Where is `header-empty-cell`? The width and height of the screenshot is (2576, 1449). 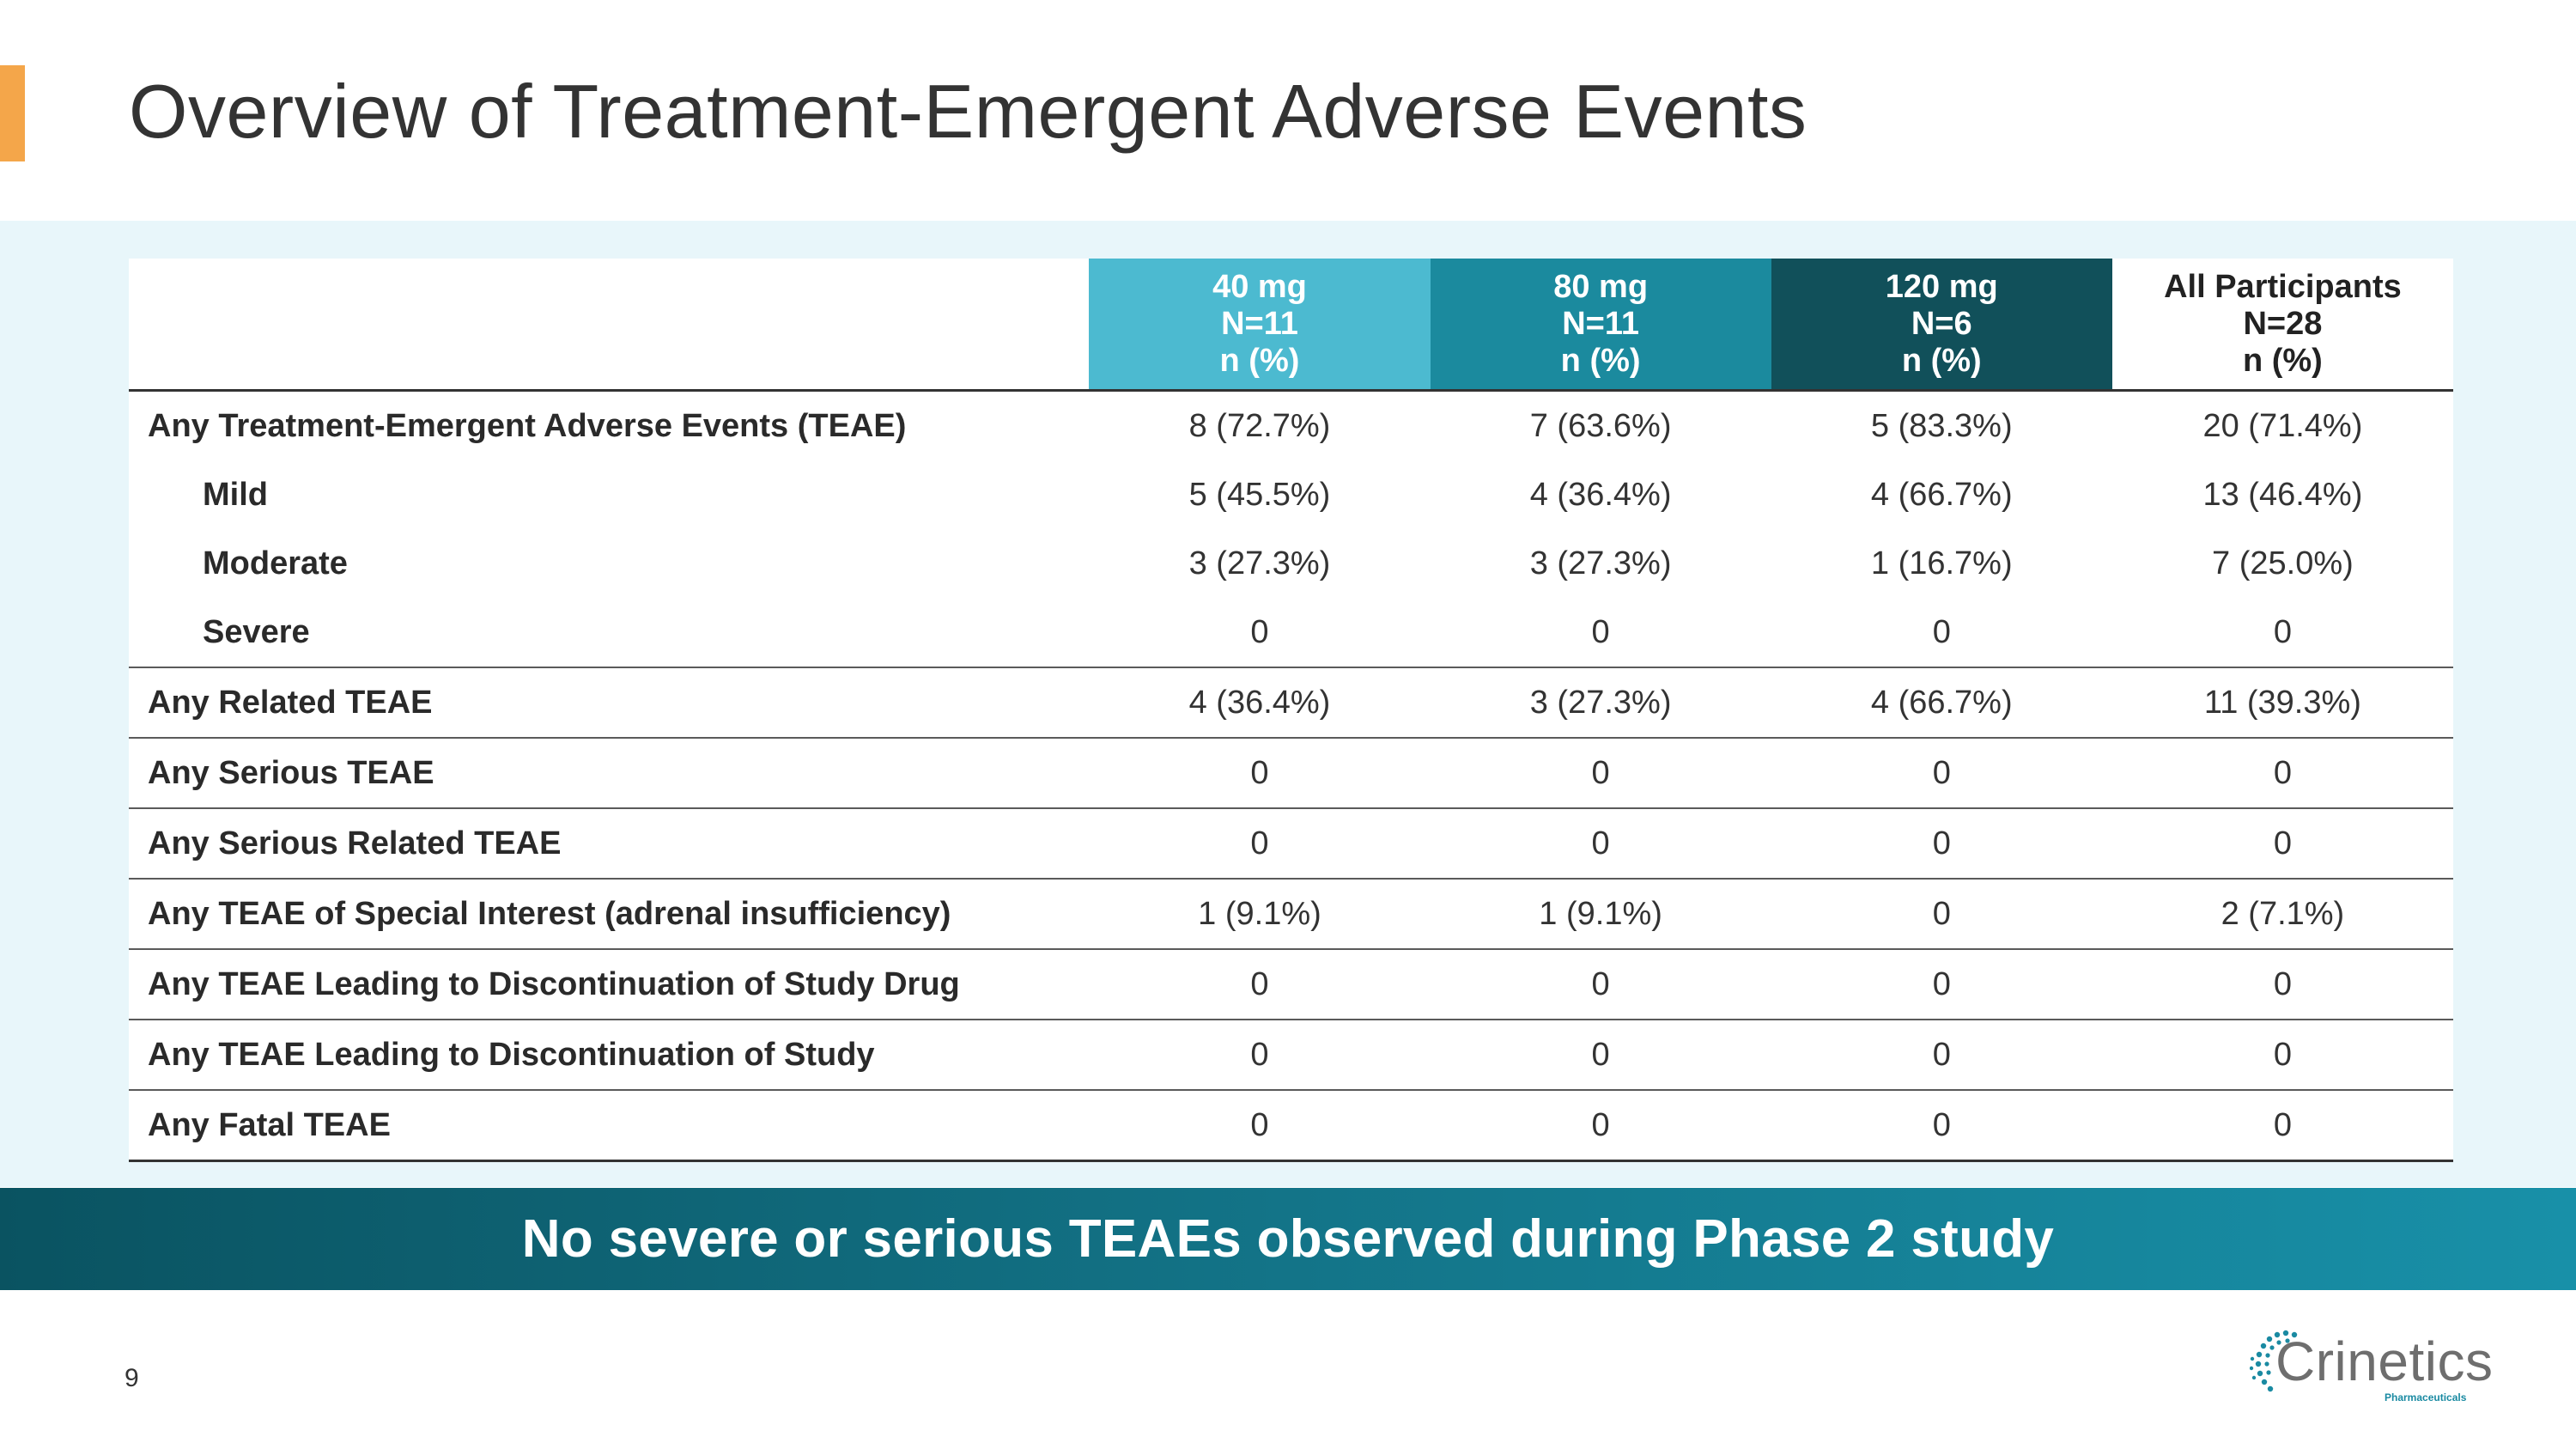
header-empty-cell is located at coordinates (609, 325).